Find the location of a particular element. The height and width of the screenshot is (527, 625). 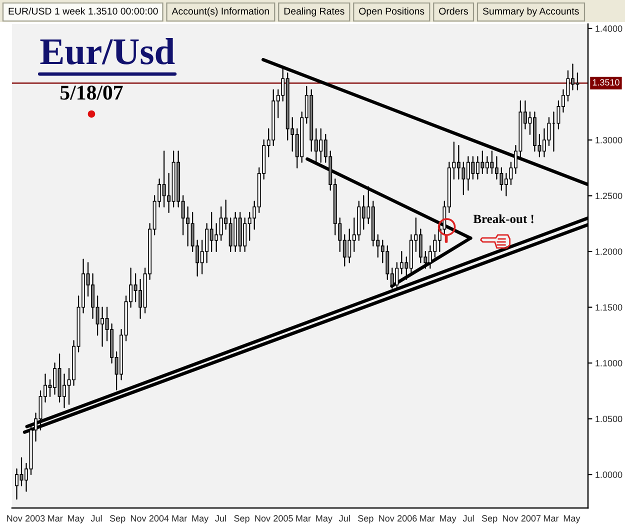

y-tick-label: 1.0500 is located at coordinates (609, 419).